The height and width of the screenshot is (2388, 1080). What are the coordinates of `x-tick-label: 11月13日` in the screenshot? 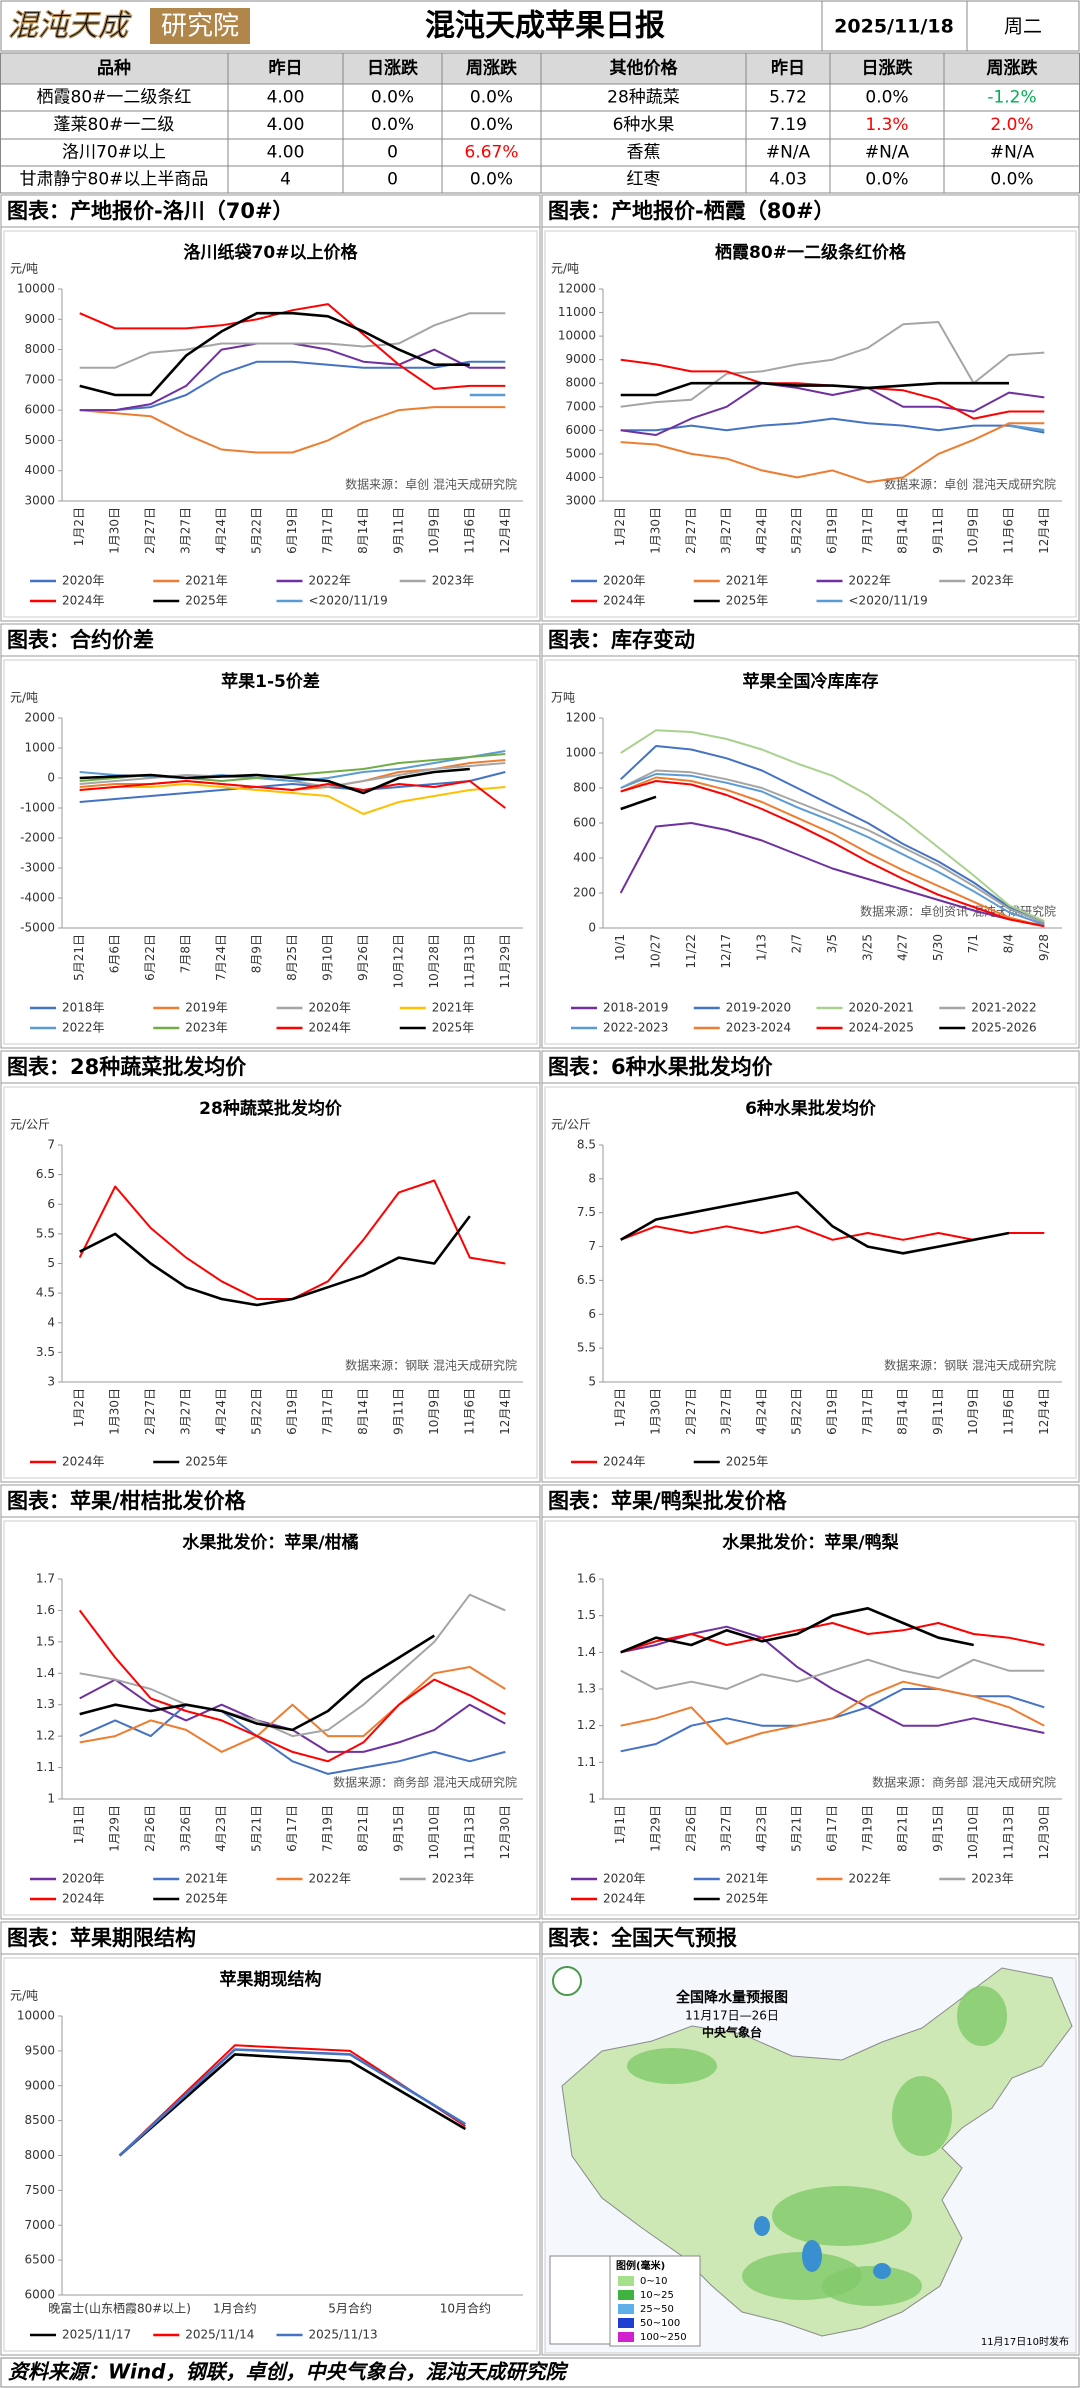 It's located at (1009, 1832).